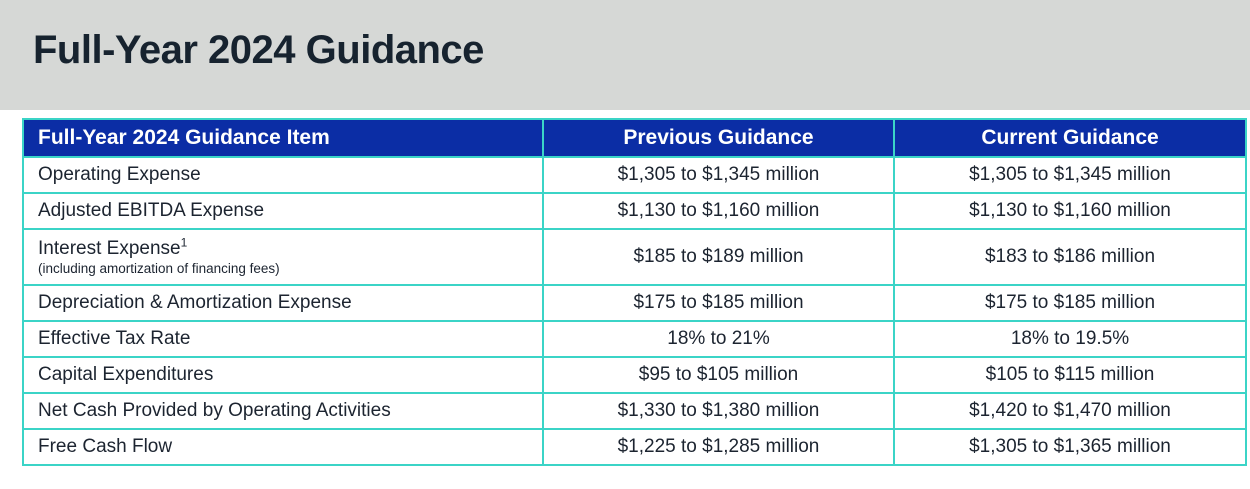 The width and height of the screenshot is (1250, 489). Describe the element at coordinates (1070, 211) in the screenshot. I see `cell-current: $1,130 to $1,160 million` at that location.